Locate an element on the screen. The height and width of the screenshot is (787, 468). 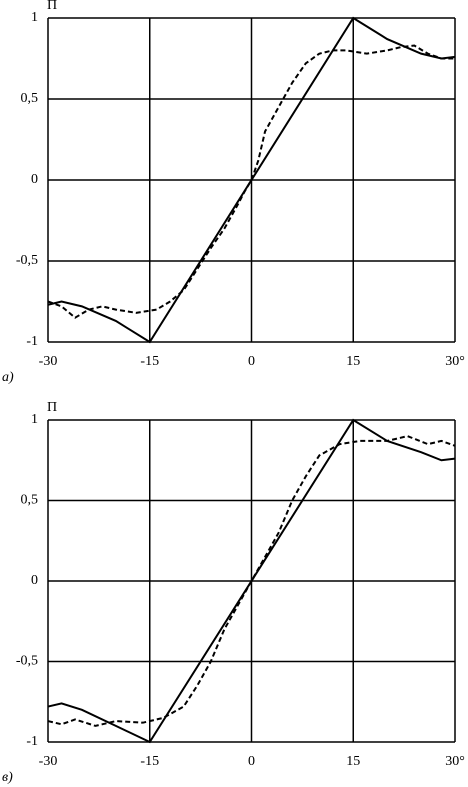
panel-label: в) is located at coordinates (7, 777).